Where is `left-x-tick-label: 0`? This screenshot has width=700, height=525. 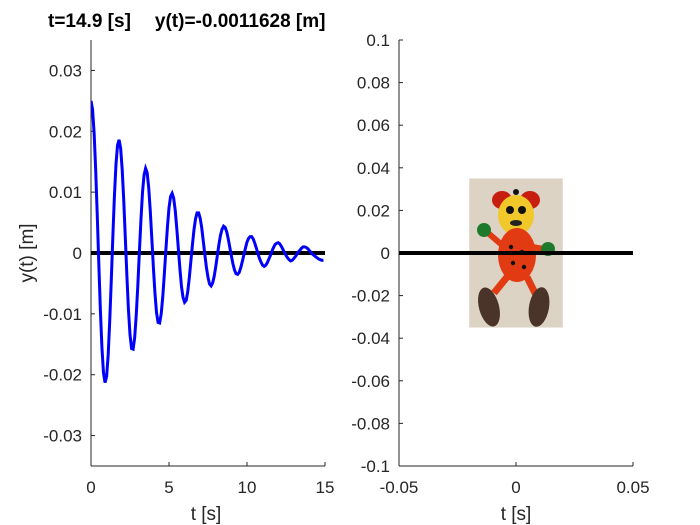 left-x-tick-label: 0 is located at coordinates (90, 487).